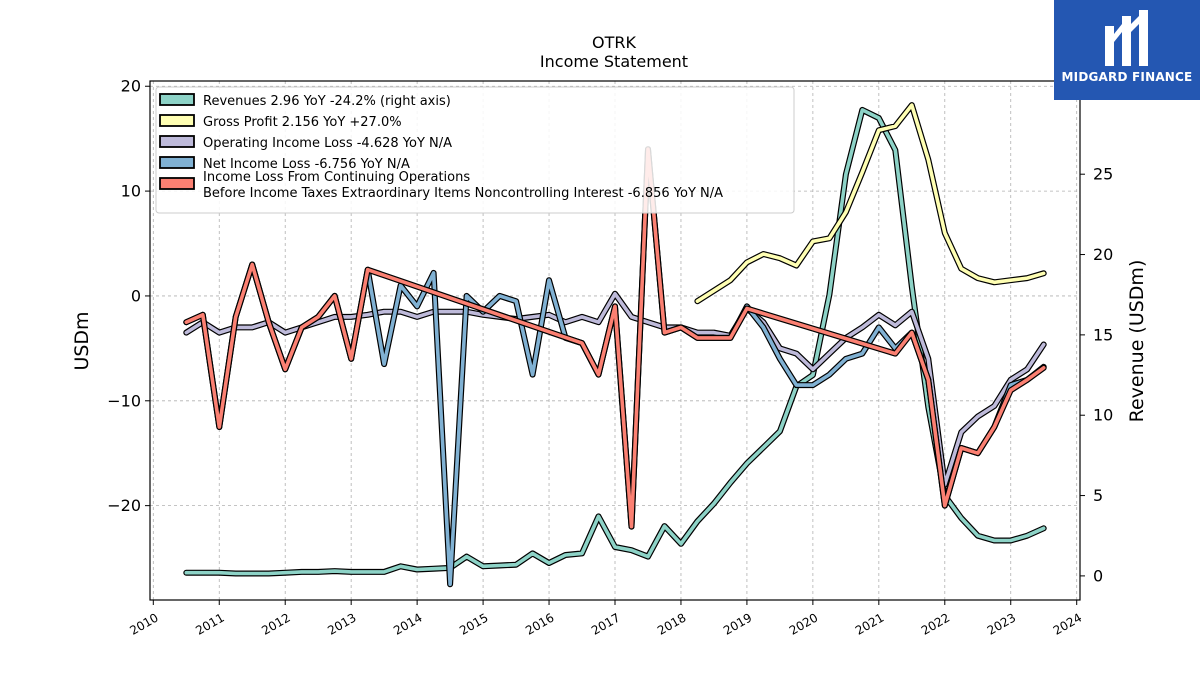 The height and width of the screenshot is (675, 1200). What do you see at coordinates (539, 623) in the screenshot?
I see `x-tick-label: 2016` at bounding box center [539, 623].